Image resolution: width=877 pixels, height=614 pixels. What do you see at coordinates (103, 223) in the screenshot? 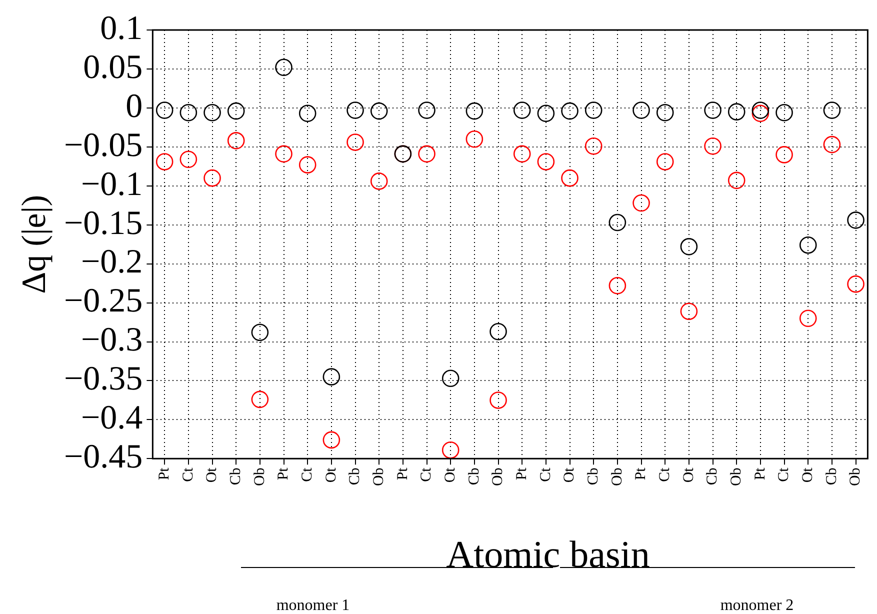
I see `y-tick-label: −0.15` at bounding box center [103, 223].